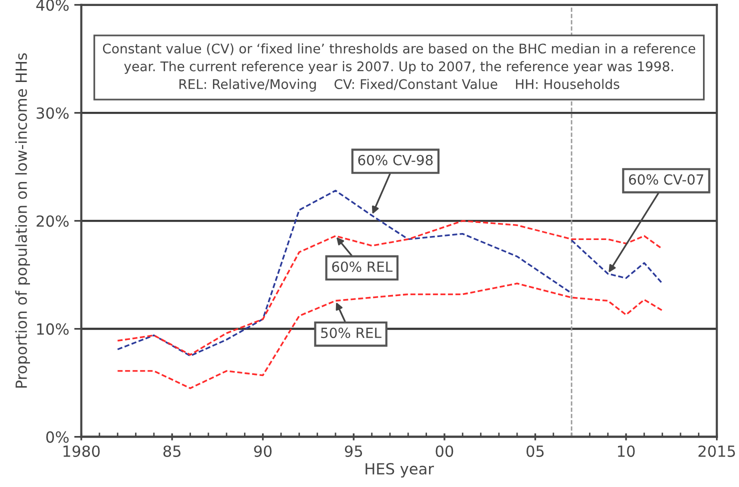  I want to click on x-tick-label: 95, so click(353, 451).